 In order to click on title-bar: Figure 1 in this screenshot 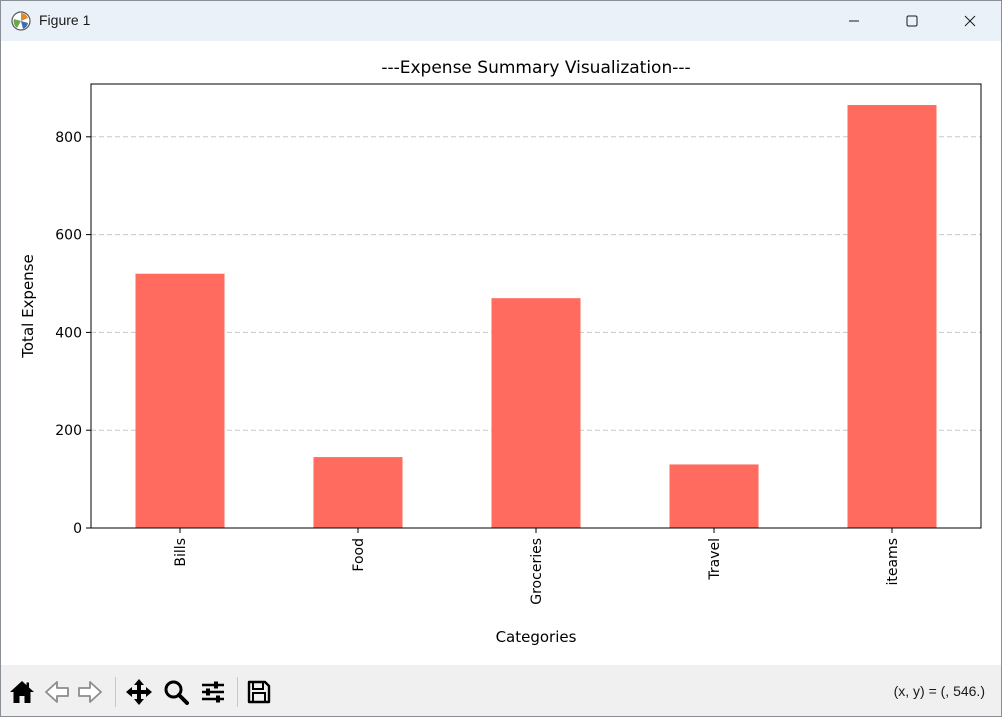, I will do `click(501, 21)`.